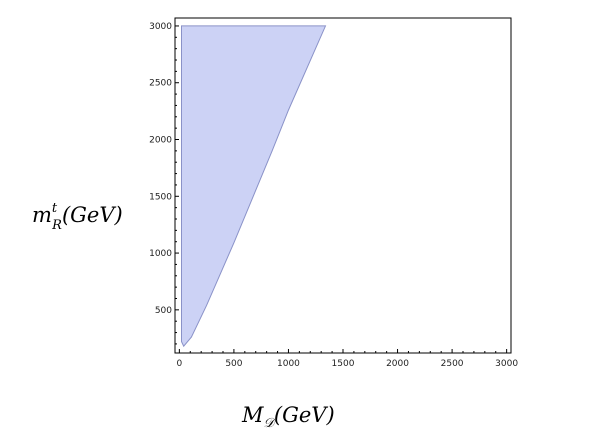  Describe the element at coordinates (288, 364) in the screenshot. I see `x-tick-label: 1000` at that location.